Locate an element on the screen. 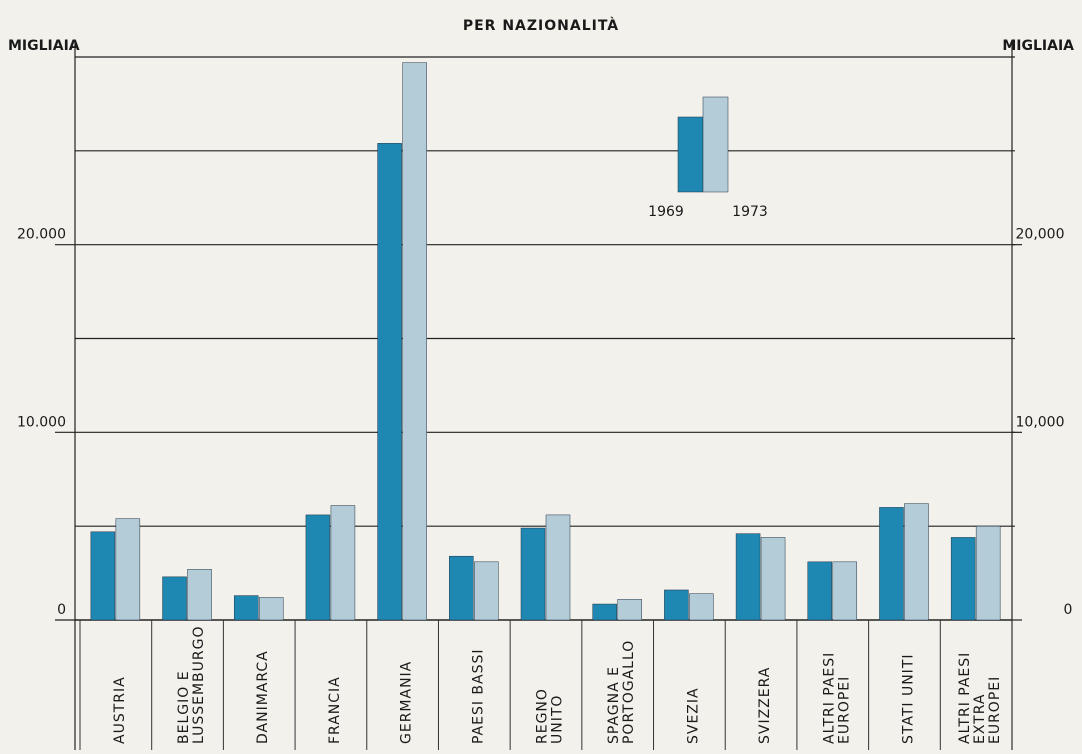 The height and width of the screenshot is (754, 1082). x-tick-label: AUSTRIA is located at coordinates (120, 710).